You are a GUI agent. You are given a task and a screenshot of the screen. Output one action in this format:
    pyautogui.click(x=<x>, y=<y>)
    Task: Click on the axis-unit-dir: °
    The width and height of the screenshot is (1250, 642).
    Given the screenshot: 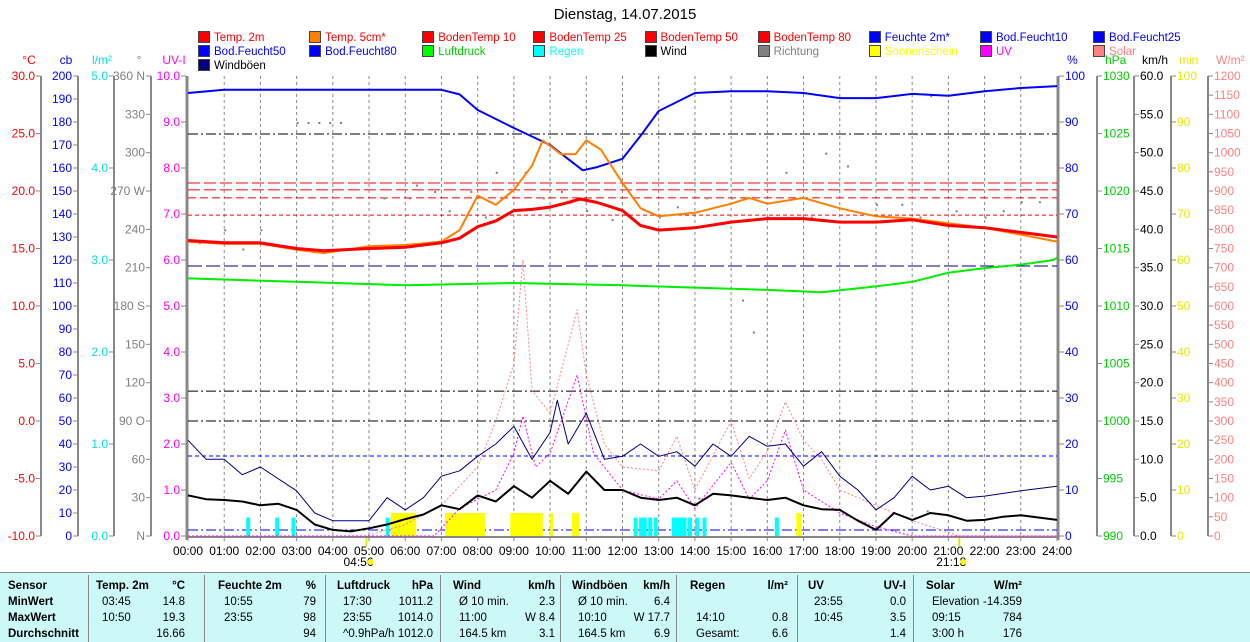 What is the action you would take?
    pyautogui.click(x=139, y=60)
    